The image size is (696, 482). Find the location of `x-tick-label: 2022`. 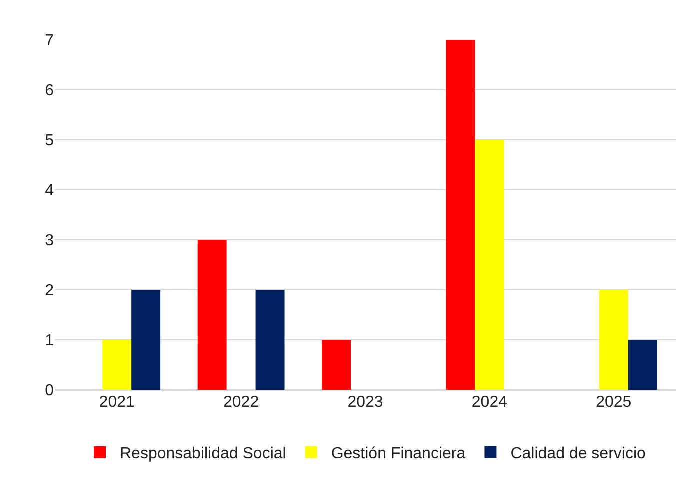

x-tick-label: 2022 is located at coordinates (242, 402).